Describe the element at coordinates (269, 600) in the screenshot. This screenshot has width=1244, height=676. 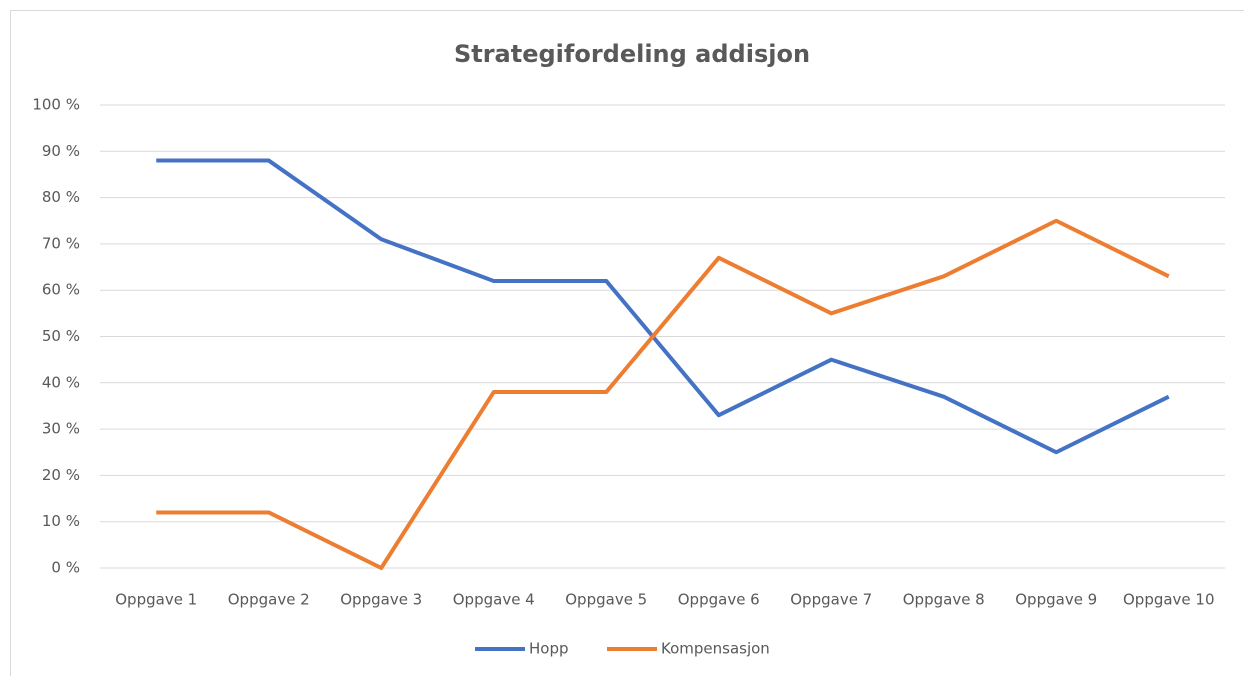
I see `x-tick-label: Oppgave 2` at that location.